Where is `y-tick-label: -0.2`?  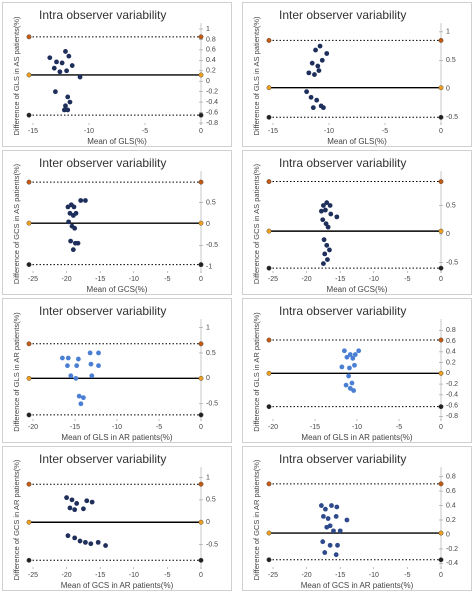
y-tick-label: -0.2 is located at coordinates (452, 384).